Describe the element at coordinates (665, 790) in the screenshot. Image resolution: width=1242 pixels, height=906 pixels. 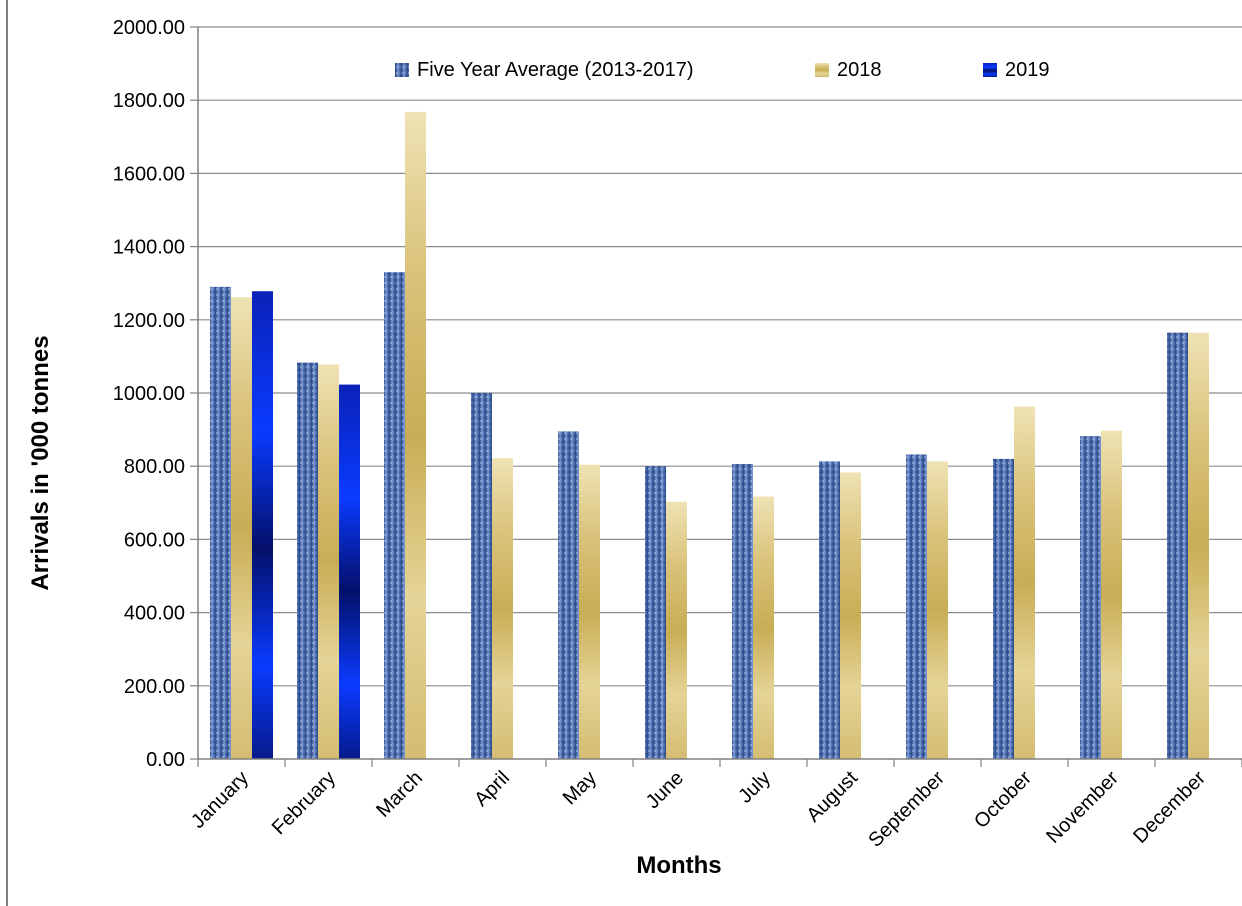
I see `x-tick-label: June` at that location.